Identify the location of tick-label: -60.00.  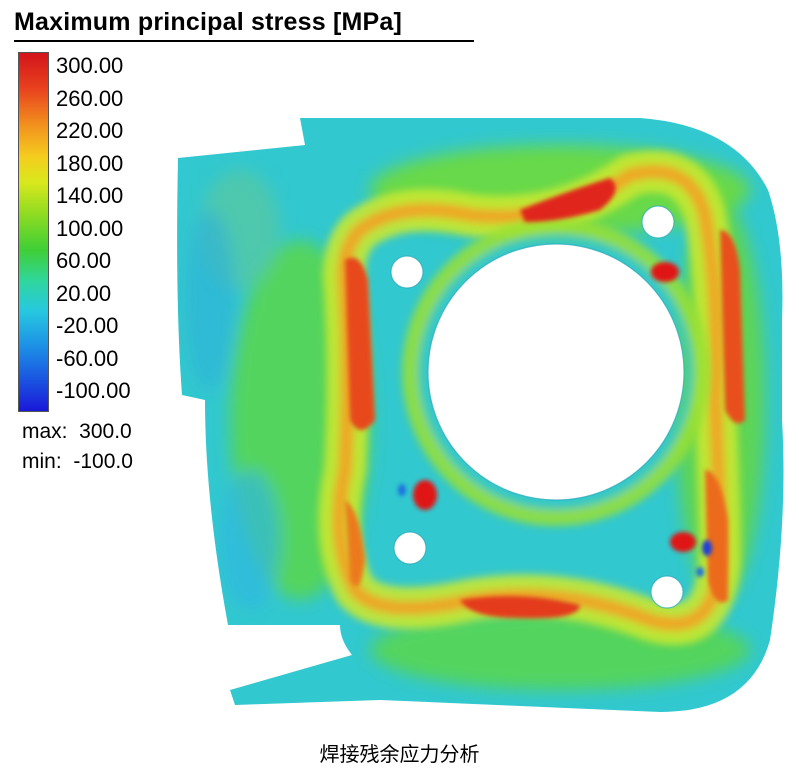
(87, 358).